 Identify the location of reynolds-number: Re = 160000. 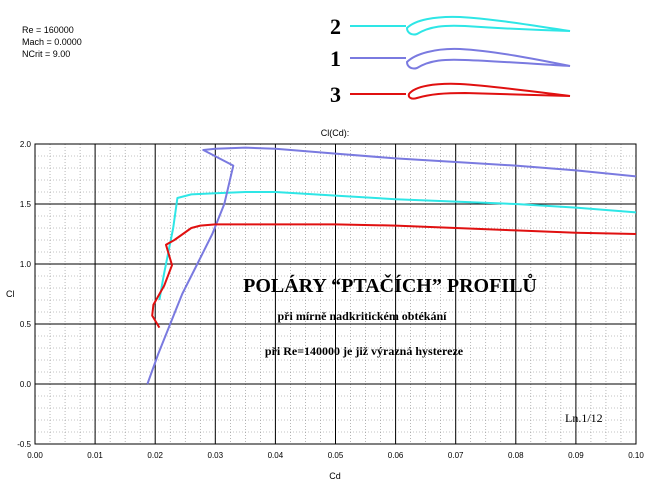
(48, 30).